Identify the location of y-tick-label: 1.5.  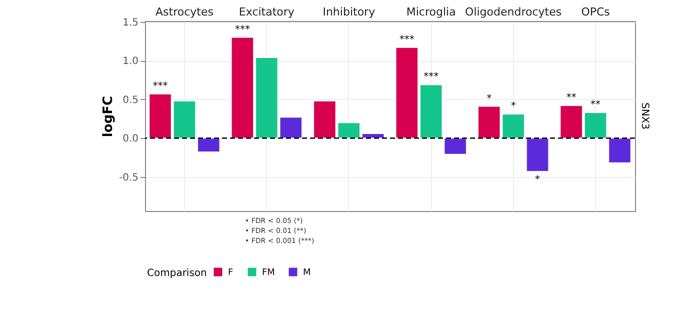
(130, 22).